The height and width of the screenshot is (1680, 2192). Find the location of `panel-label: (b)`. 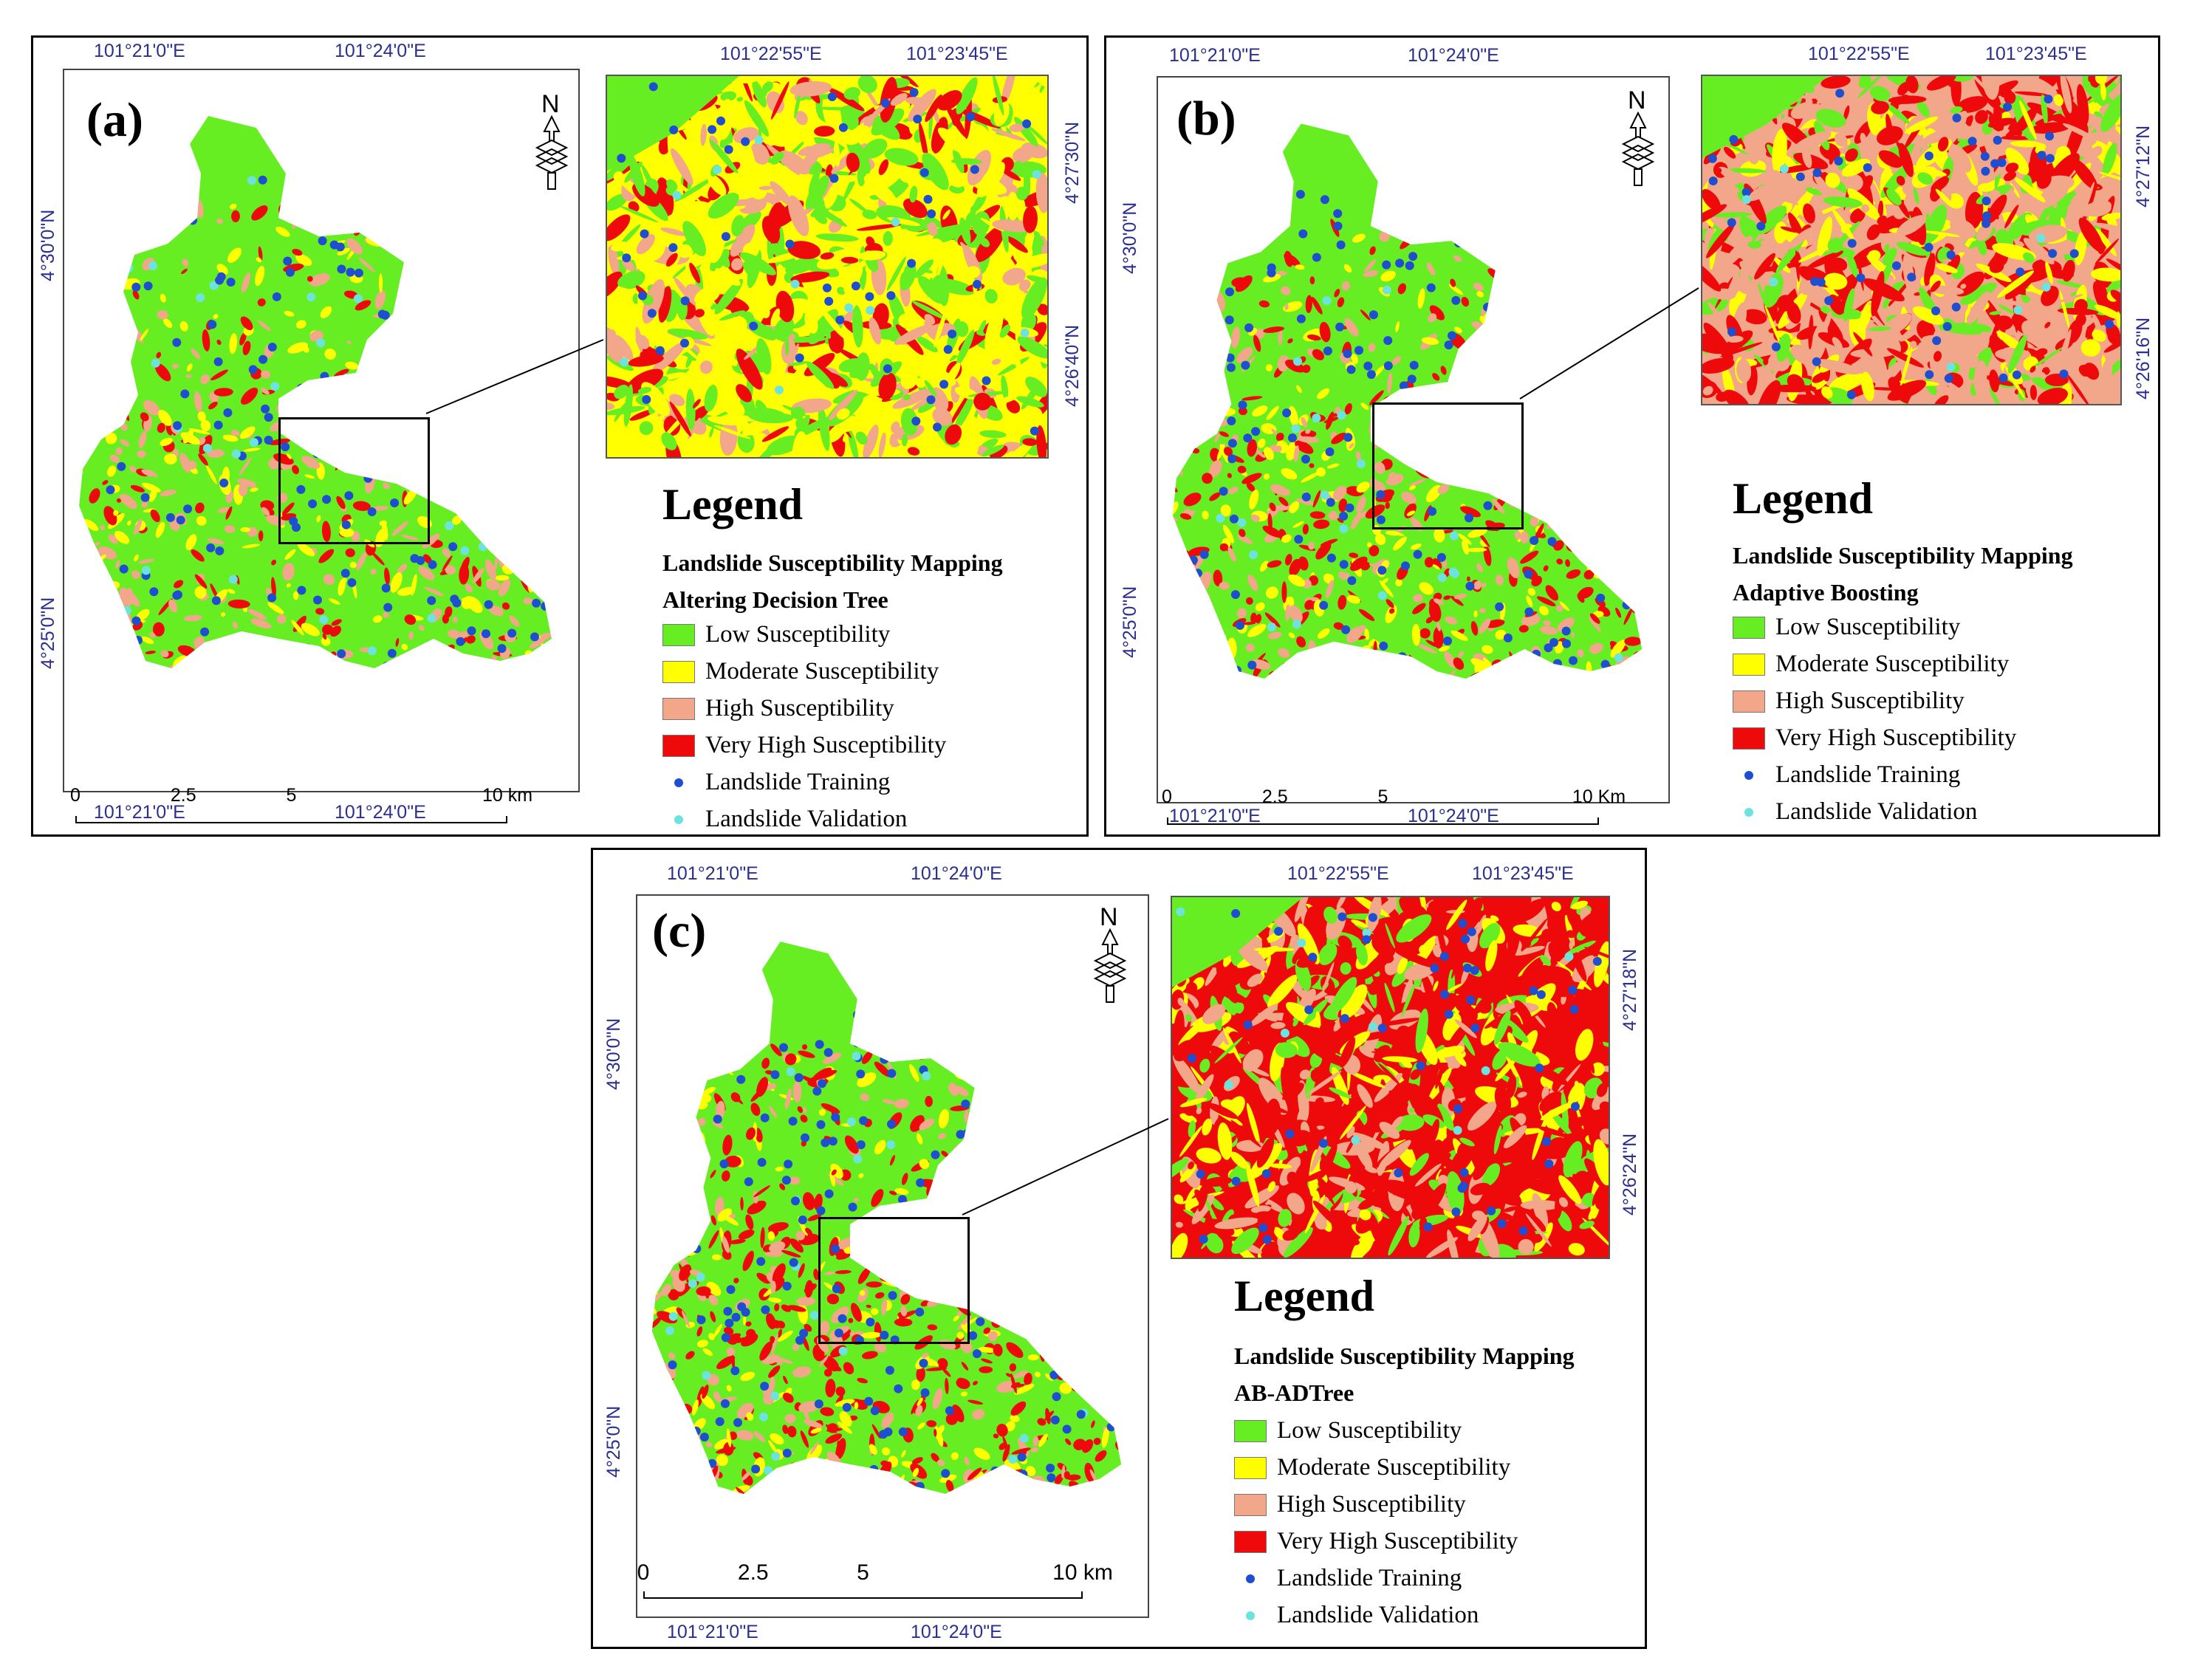

panel-label: (b) is located at coordinates (1206, 118).